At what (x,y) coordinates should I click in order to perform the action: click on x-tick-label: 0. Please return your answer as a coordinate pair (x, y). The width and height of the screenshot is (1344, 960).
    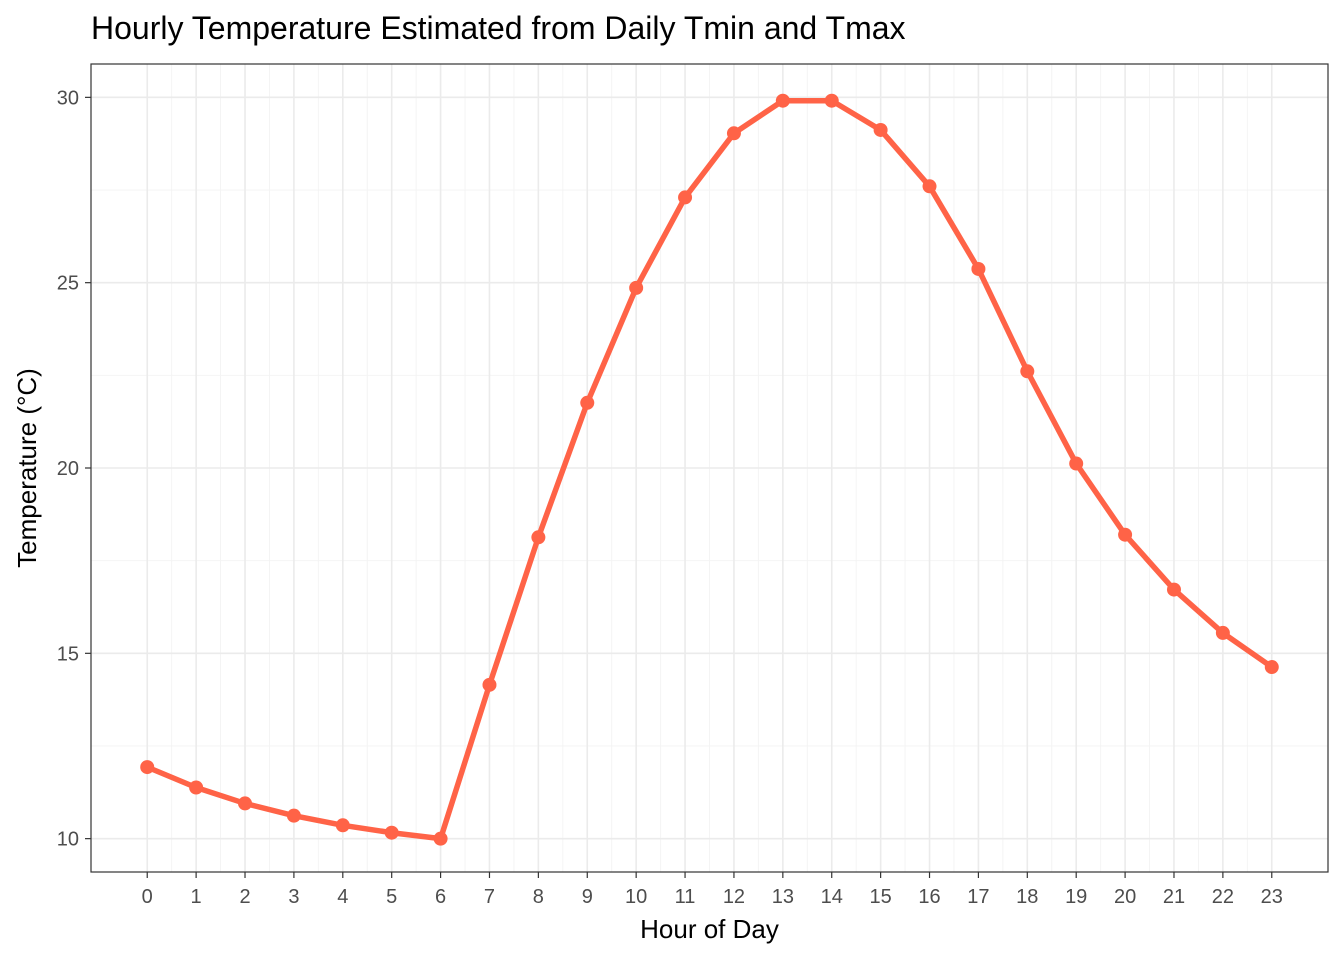
    Looking at the image, I should click on (147, 897).